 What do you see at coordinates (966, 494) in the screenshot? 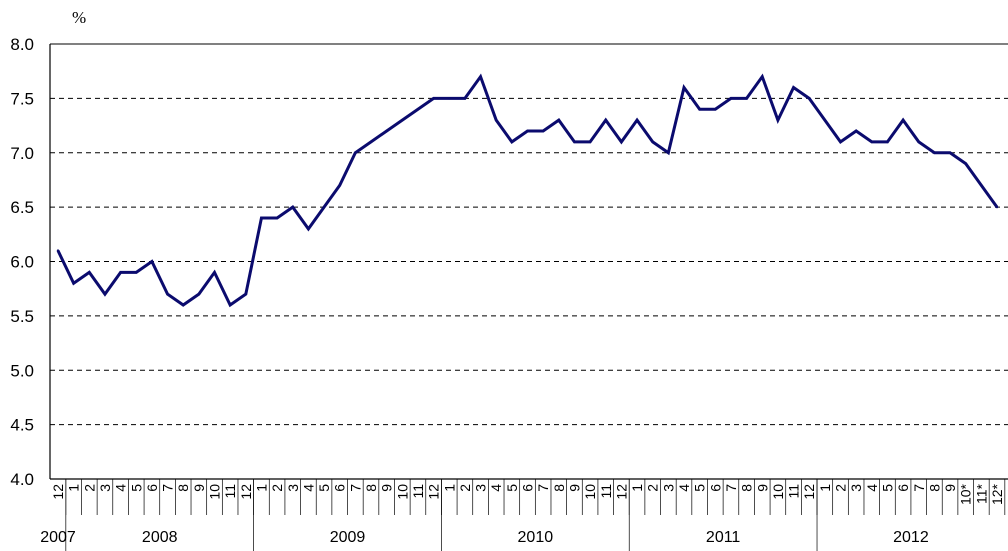
I see `x-tick-label: 10*` at bounding box center [966, 494].